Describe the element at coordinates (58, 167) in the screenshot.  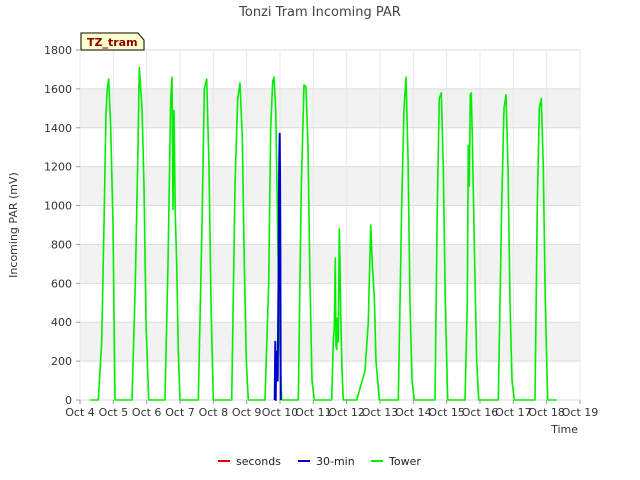
I see `y-tick-label: 1200` at that location.